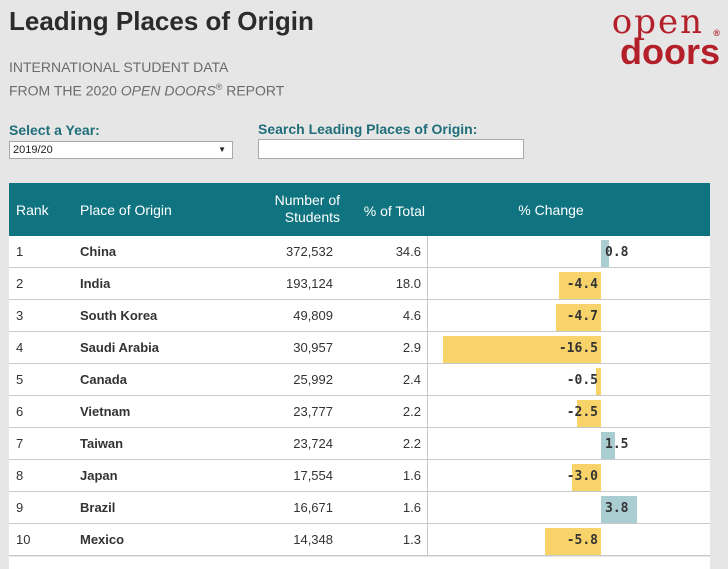 The image size is (728, 569). I want to click on row-pct: 2.4, so click(411, 379).